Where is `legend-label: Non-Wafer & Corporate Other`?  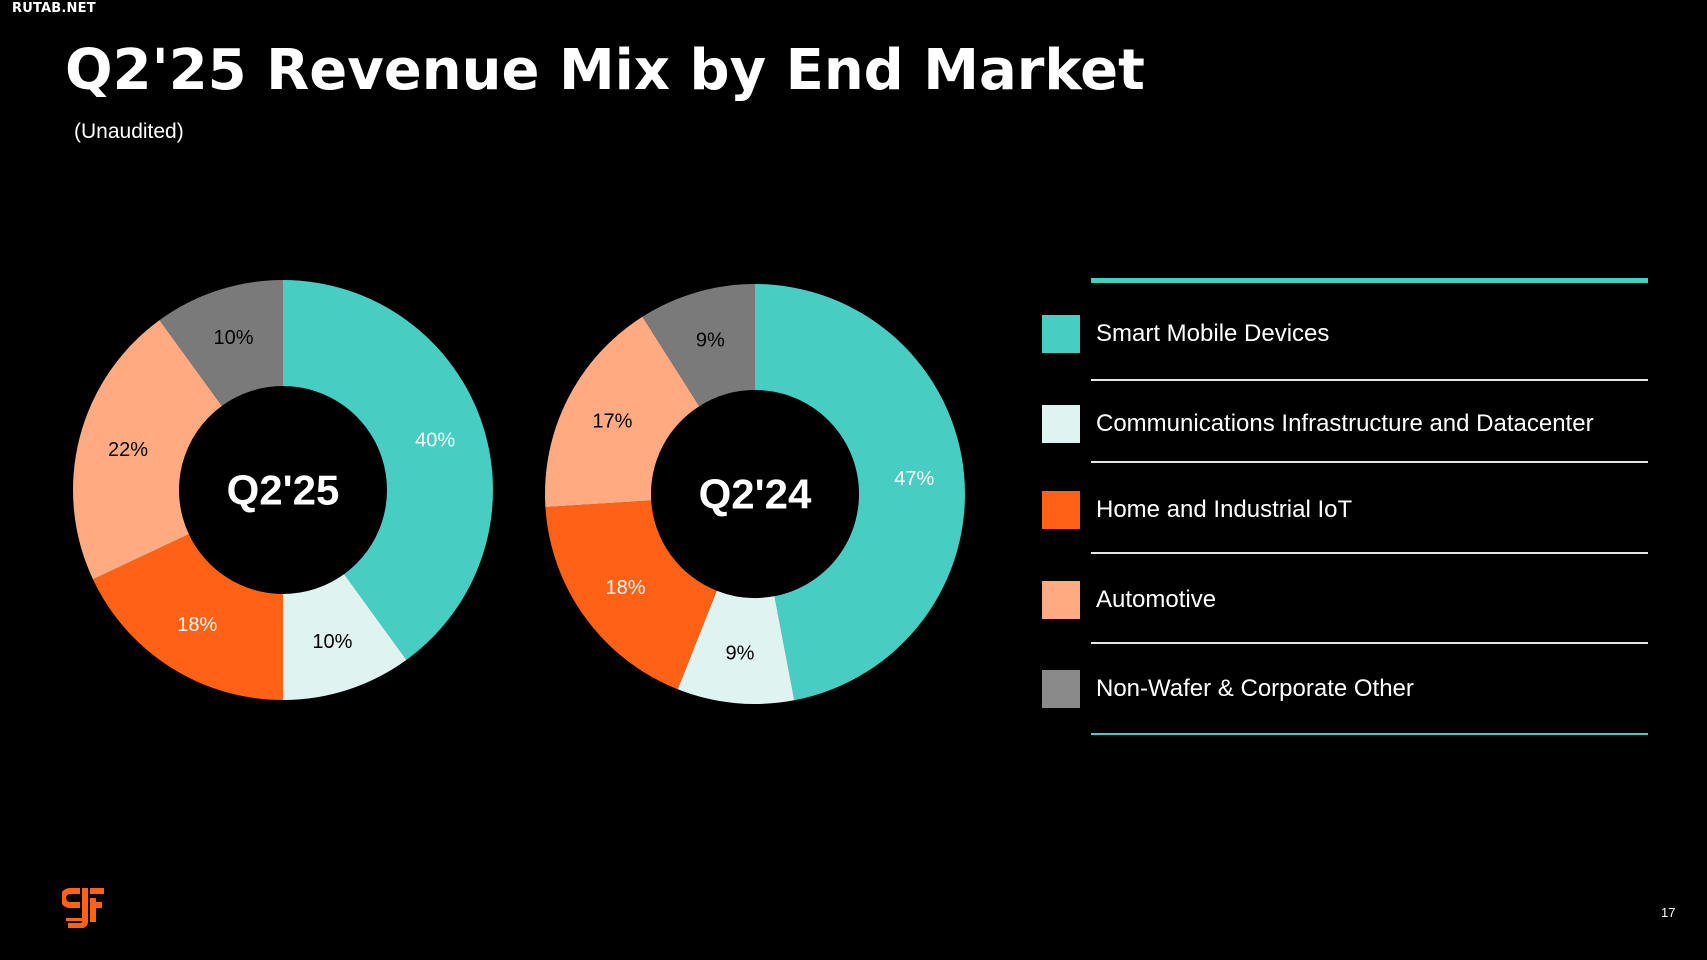
legend-label: Non-Wafer & Corporate Other is located at coordinates (1255, 688).